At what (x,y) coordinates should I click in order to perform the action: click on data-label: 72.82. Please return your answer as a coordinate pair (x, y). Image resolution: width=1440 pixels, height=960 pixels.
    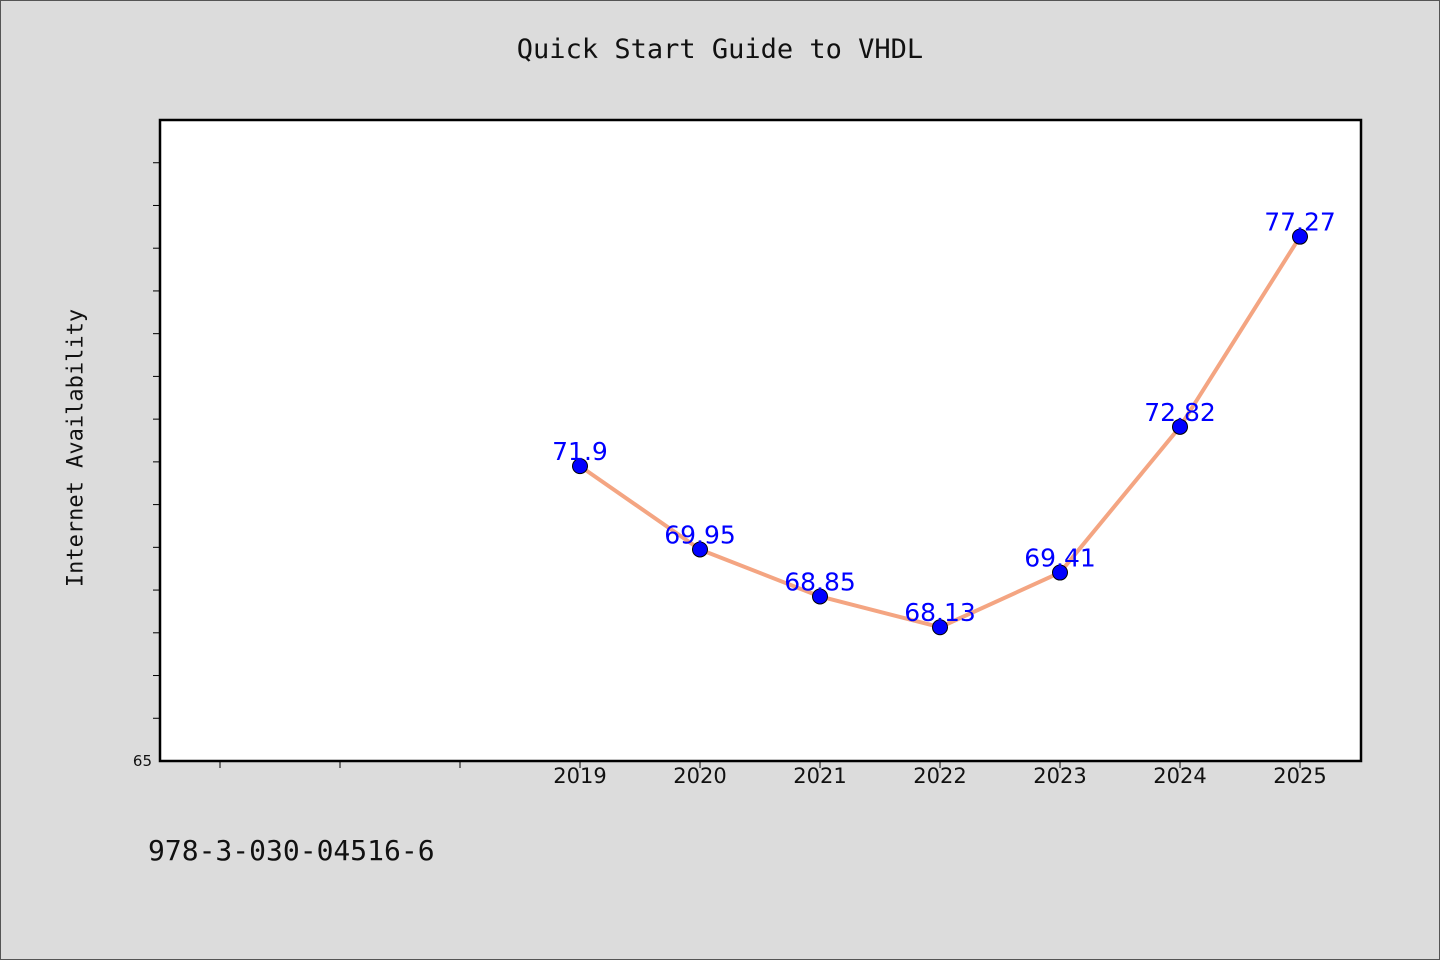
    Looking at the image, I should click on (1180, 412).